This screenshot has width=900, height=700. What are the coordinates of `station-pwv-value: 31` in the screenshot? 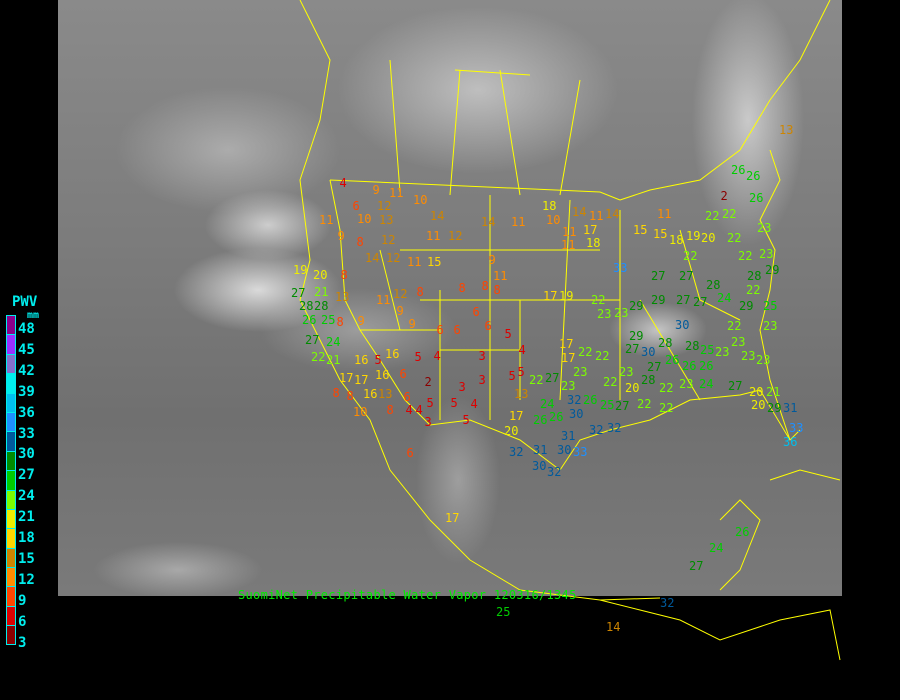 It's located at (540, 450).